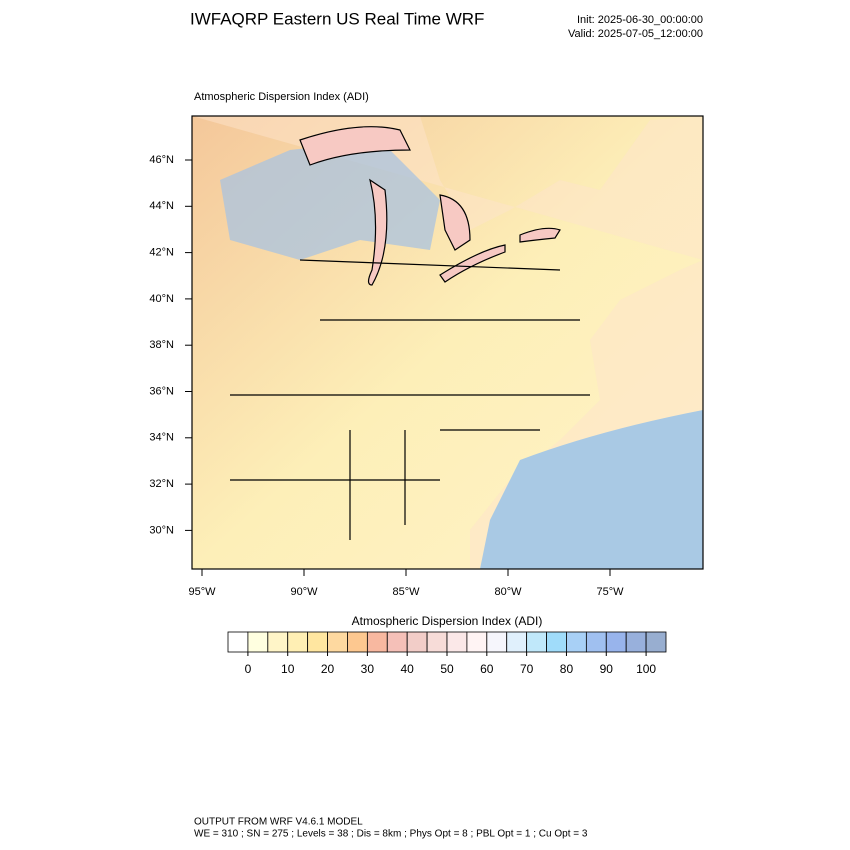 The image size is (850, 850). Describe the element at coordinates (304, 592) in the screenshot. I see `lon-label: 90°W` at that location.